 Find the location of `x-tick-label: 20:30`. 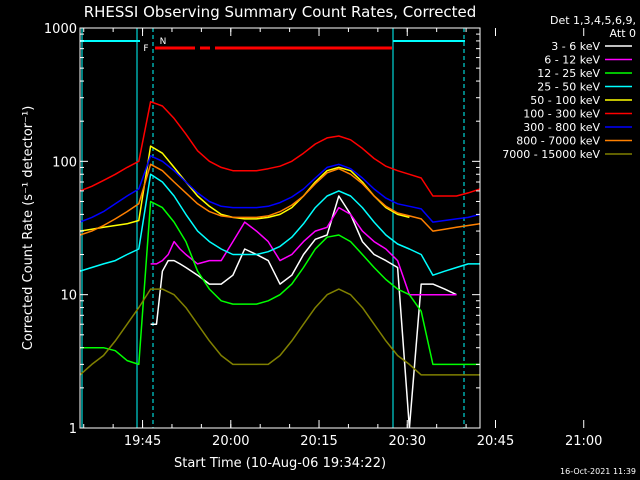

x-tick-label: 20:30 is located at coordinates (407, 441).